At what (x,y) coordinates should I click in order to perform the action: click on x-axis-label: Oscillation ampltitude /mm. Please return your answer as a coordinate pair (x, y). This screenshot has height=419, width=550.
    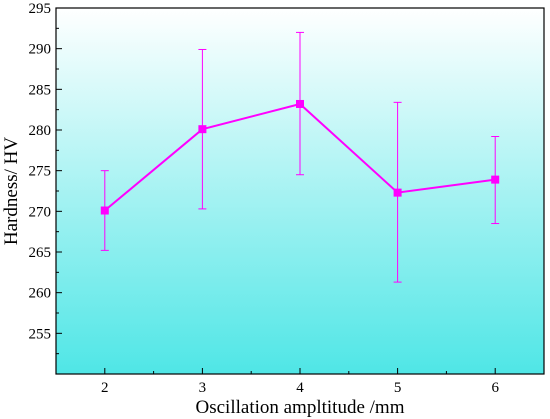
    Looking at the image, I should click on (300, 407).